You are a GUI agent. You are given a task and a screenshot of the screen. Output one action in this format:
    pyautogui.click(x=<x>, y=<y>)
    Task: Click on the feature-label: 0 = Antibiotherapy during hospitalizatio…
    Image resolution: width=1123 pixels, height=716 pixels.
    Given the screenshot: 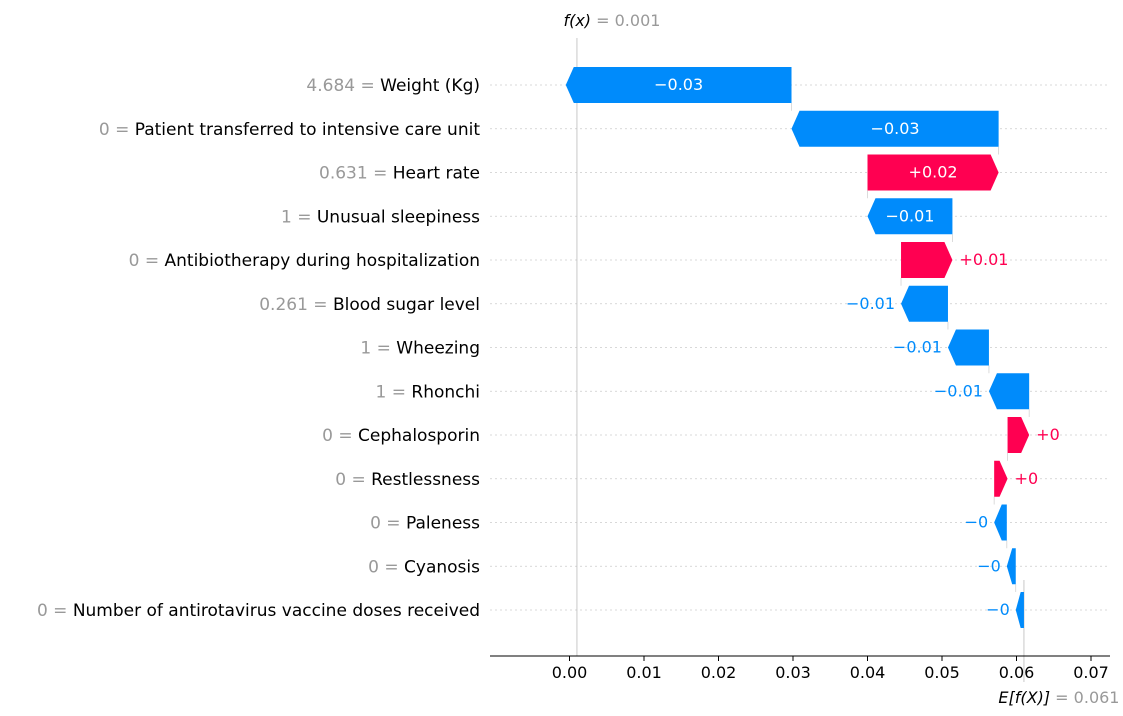 What is the action you would take?
    pyautogui.click(x=304, y=261)
    